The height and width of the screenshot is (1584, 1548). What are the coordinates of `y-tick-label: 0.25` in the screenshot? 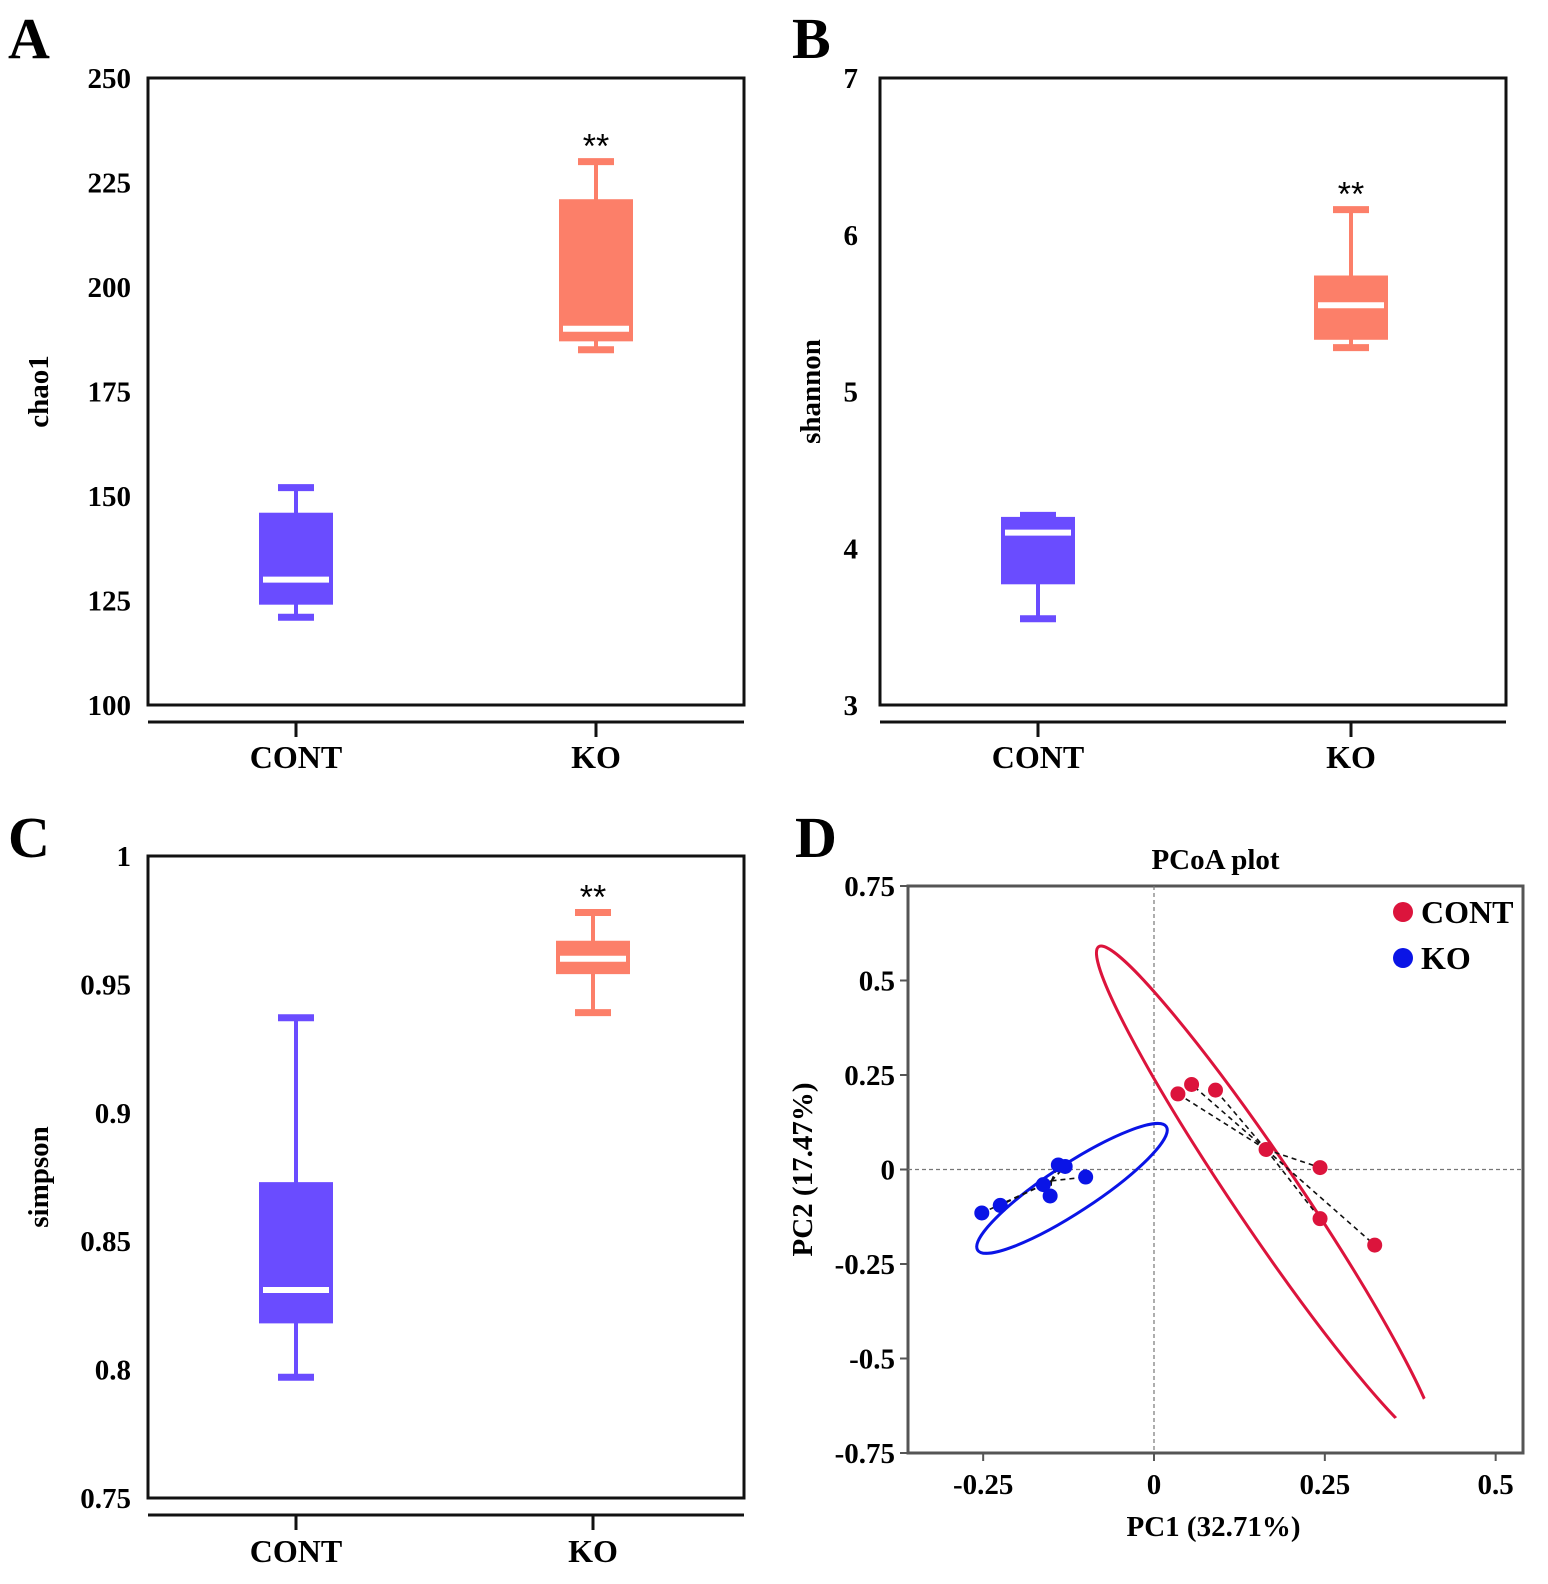 It's located at (869, 1076).